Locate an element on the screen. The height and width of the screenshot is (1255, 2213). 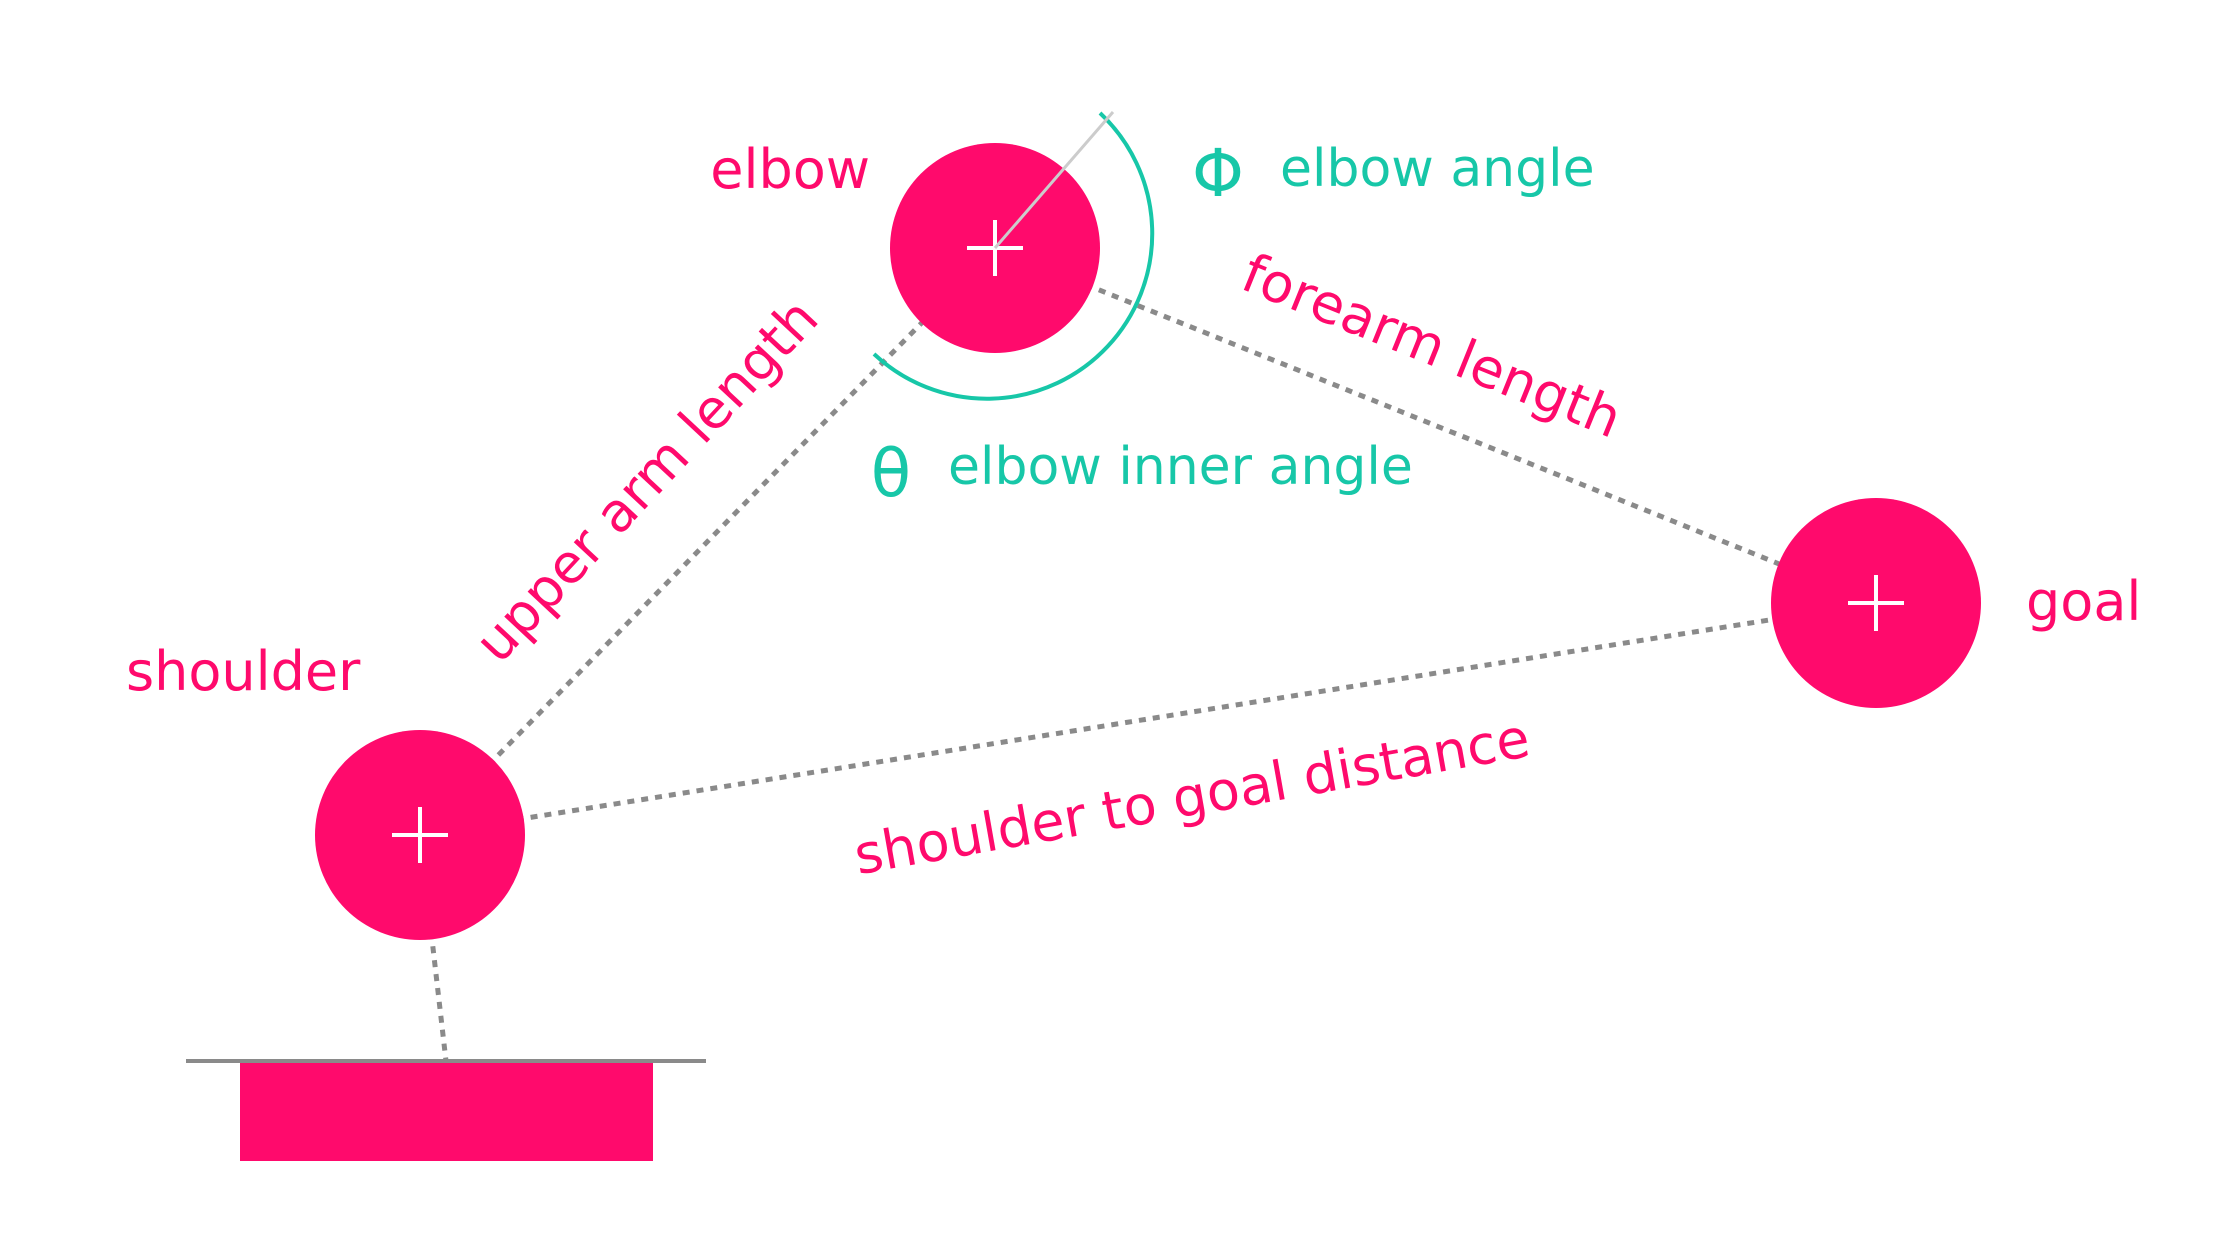
base-platform is located at coordinates (446, 1110).